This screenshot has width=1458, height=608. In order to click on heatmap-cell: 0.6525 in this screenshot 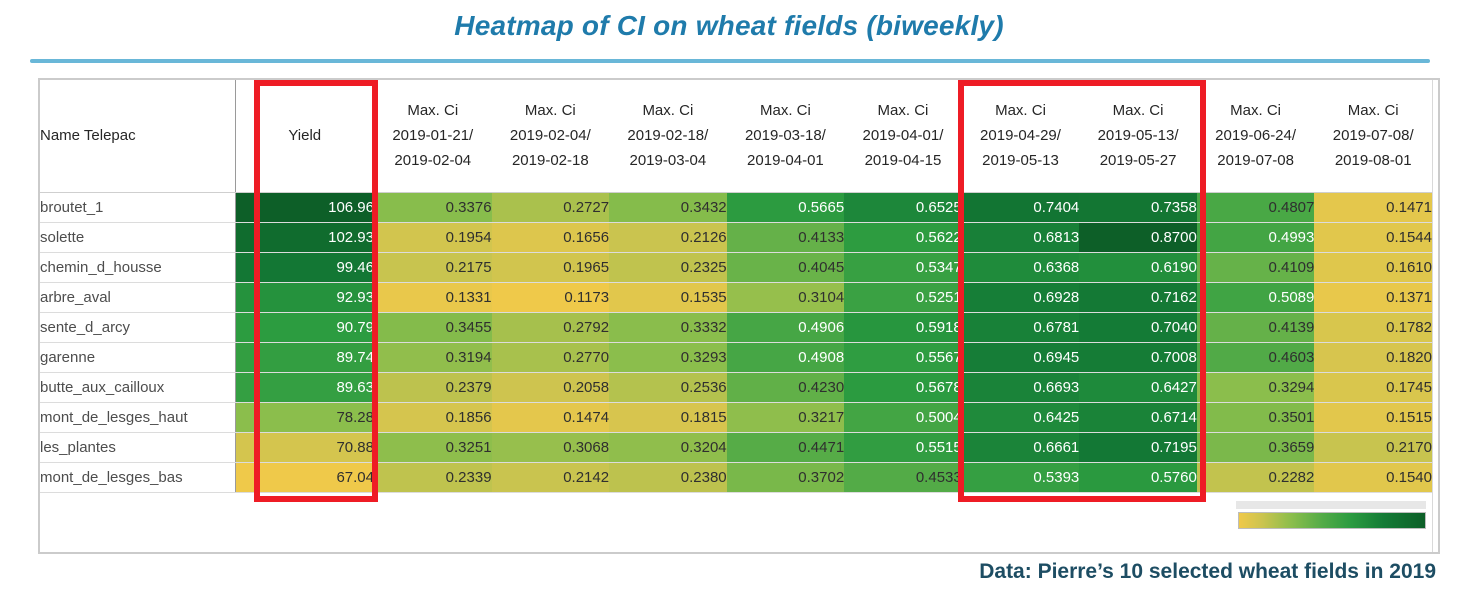, I will do `click(903, 207)`.